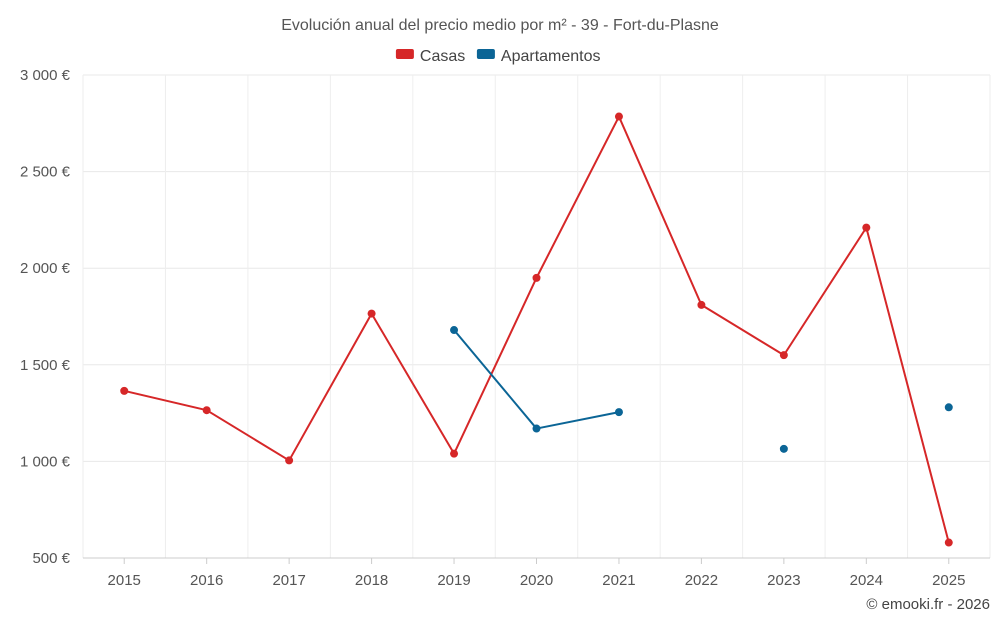  Describe the element at coordinates (948, 580) in the screenshot. I see `x-tick-label: 2025` at that location.